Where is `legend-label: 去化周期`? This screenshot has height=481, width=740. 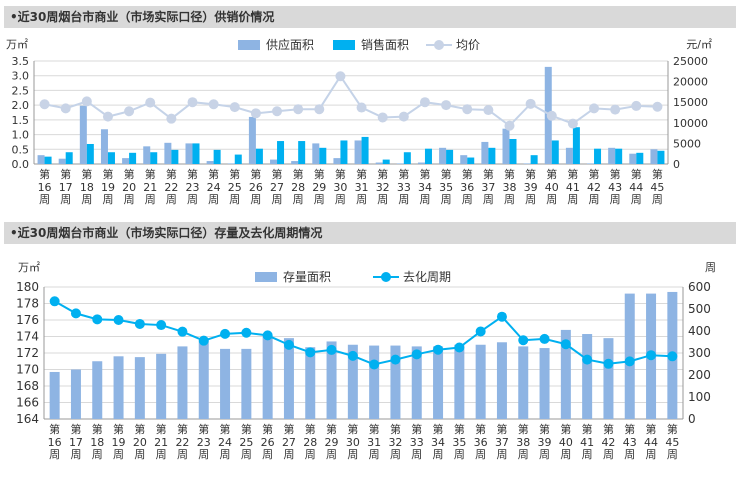 legend-label: 去化周期 is located at coordinates (427, 277).